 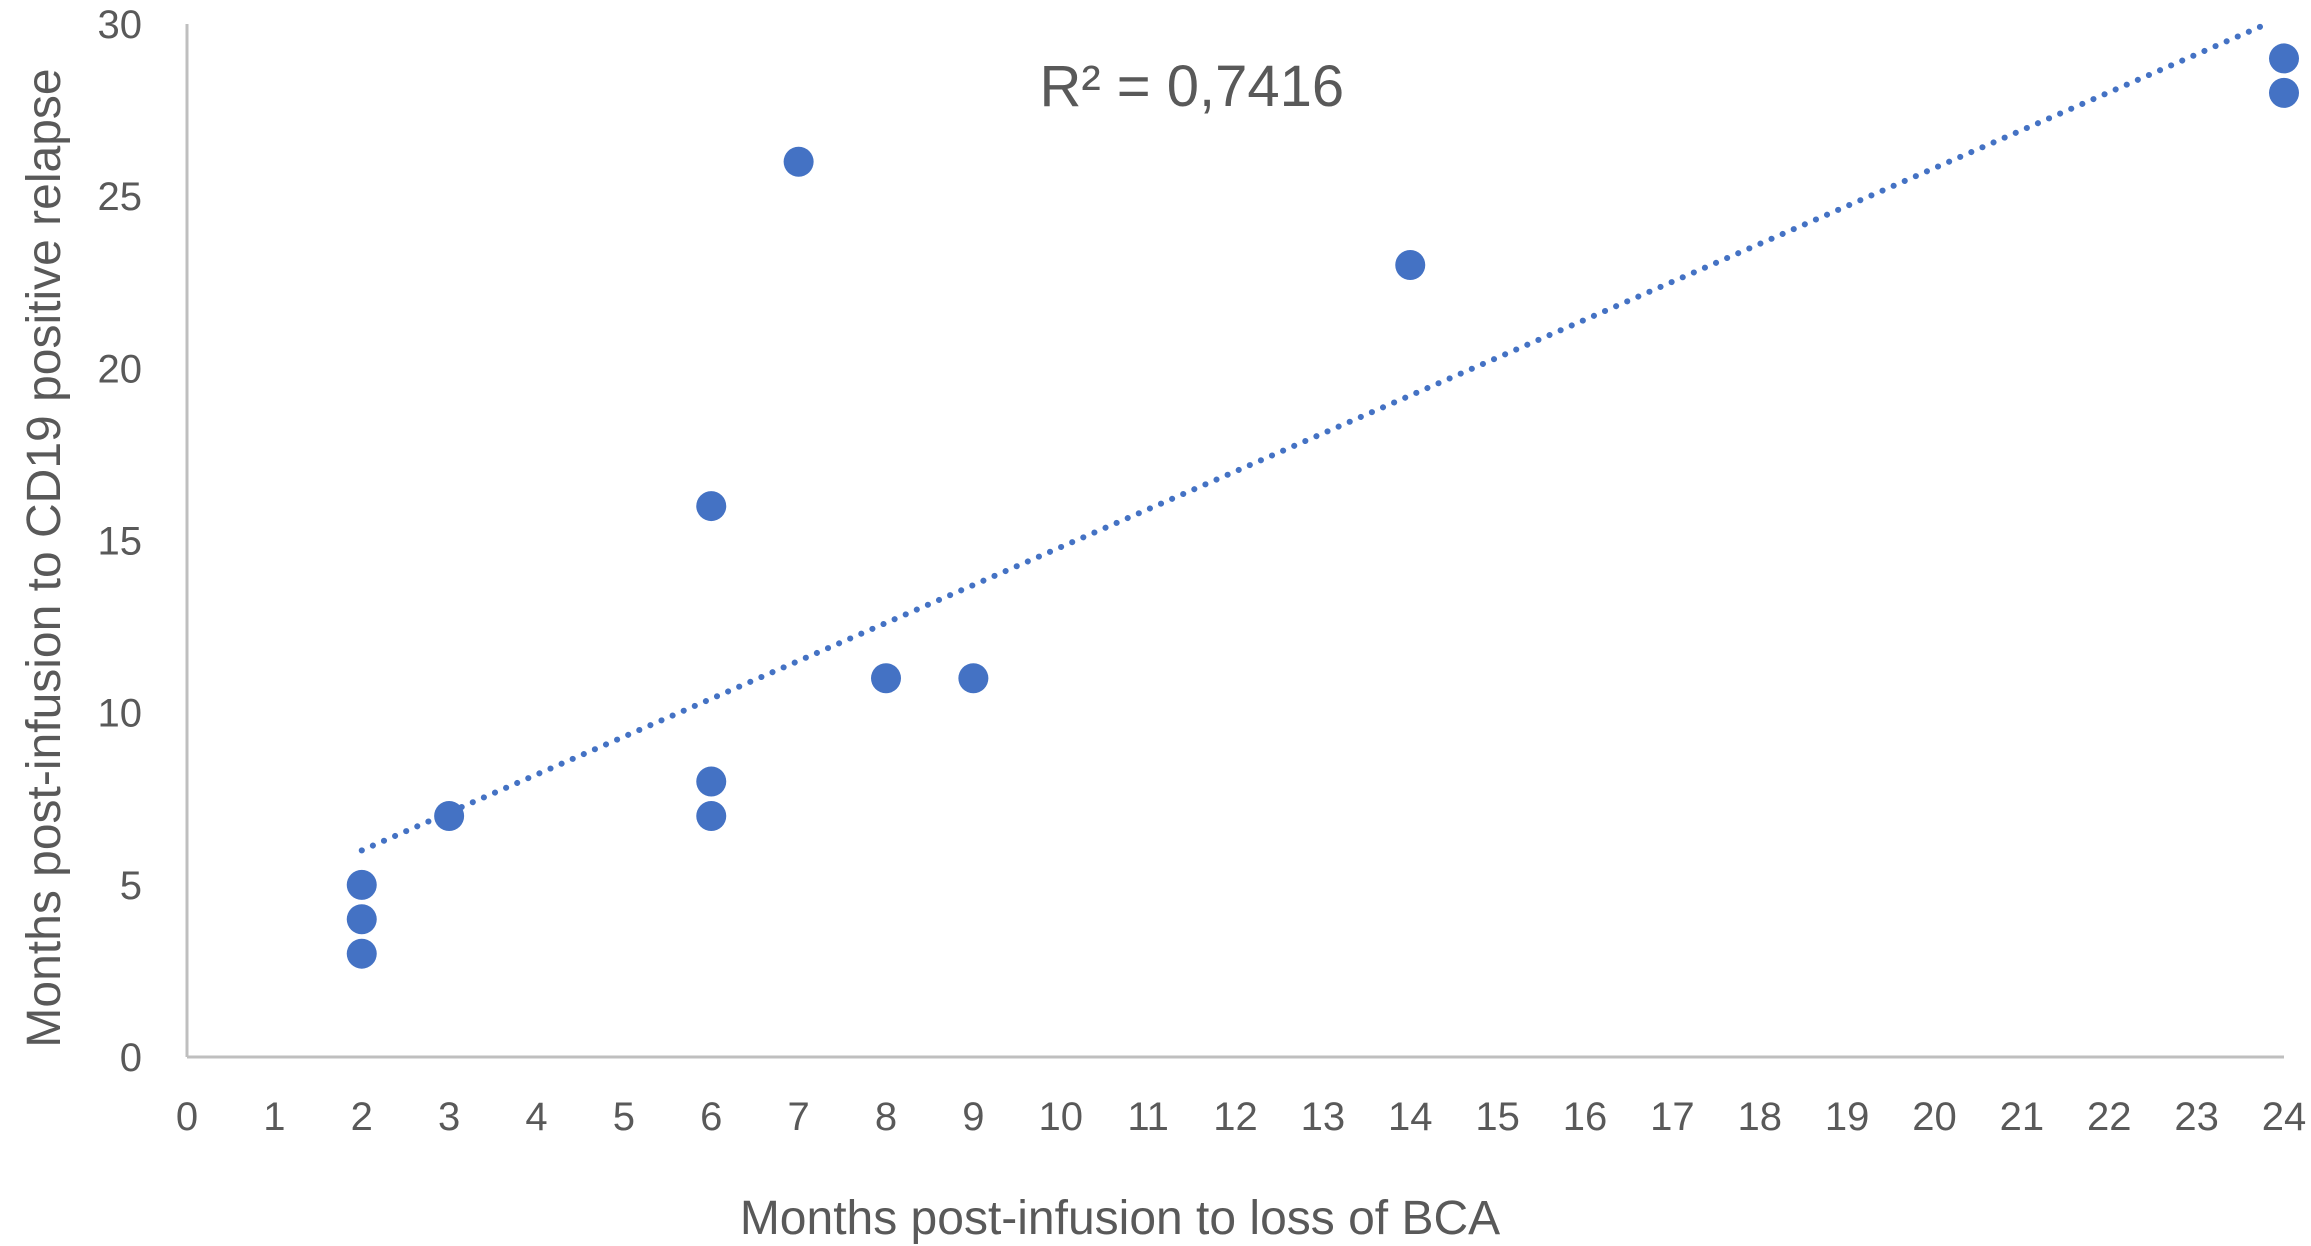 I want to click on x-tick-label: 5, so click(x=624, y=1117).